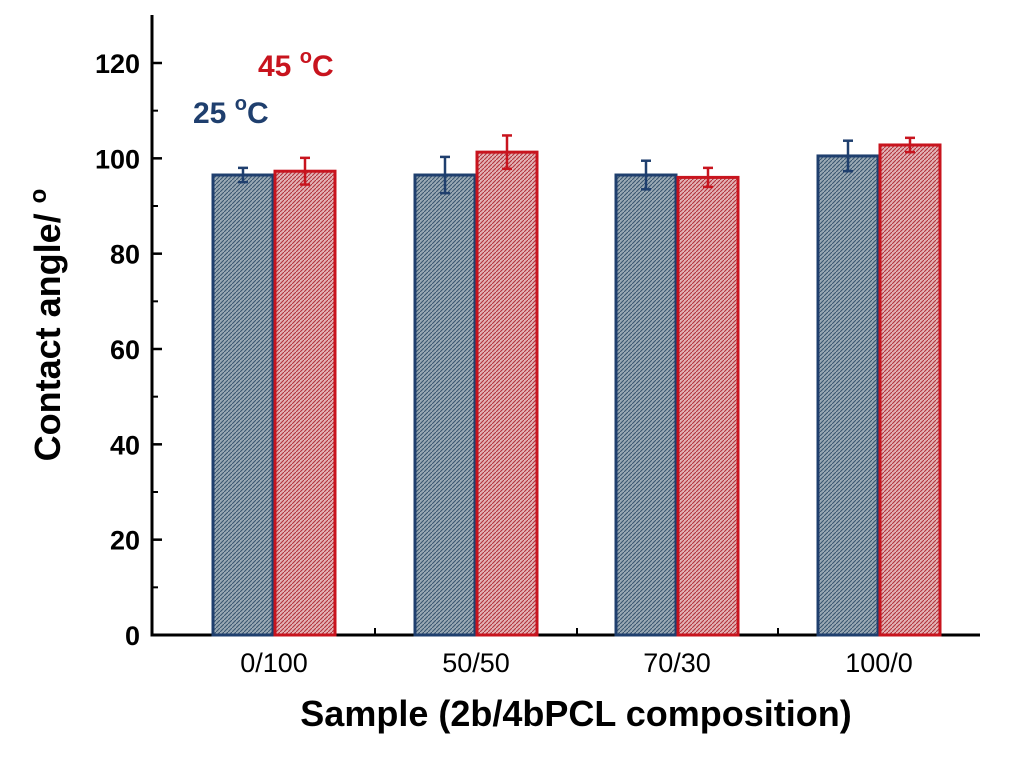 The height and width of the screenshot is (757, 1024). I want to click on y-tick-label: 40, so click(125, 445).